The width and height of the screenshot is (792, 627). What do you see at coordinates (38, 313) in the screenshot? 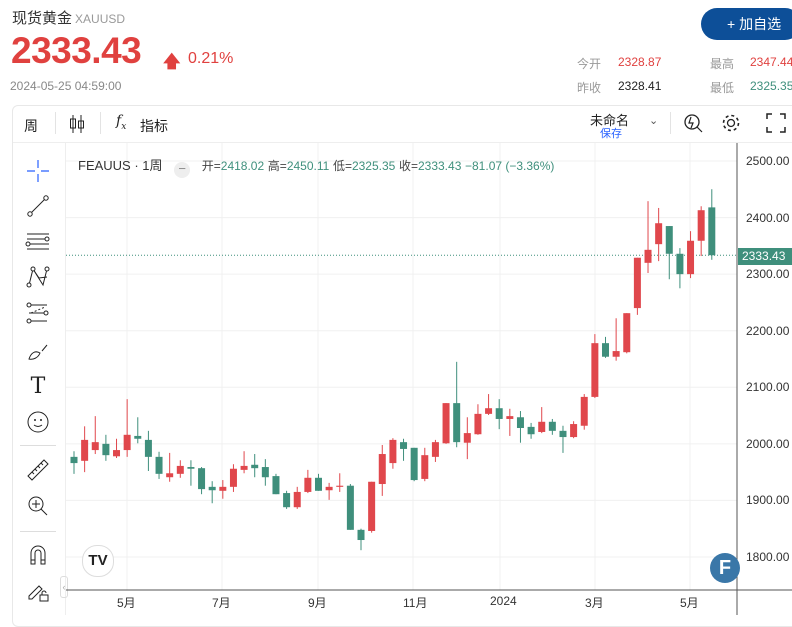
I see `fib-icon` at bounding box center [38, 313].